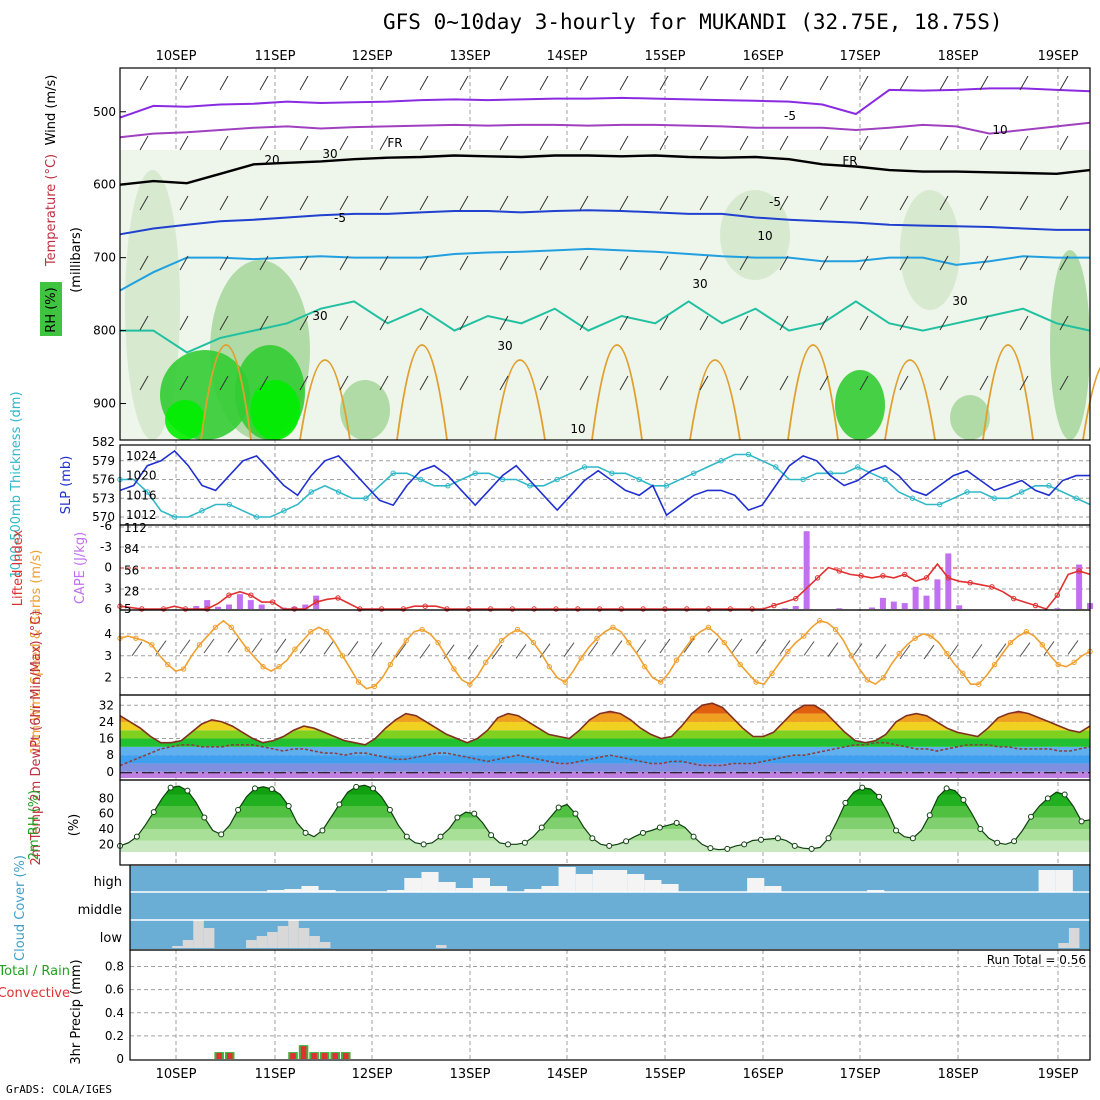 Image resolution: width=1100 pixels, height=1100 pixels. Describe the element at coordinates (605, 485) in the screenshot. I see `panel-frame` at that location.